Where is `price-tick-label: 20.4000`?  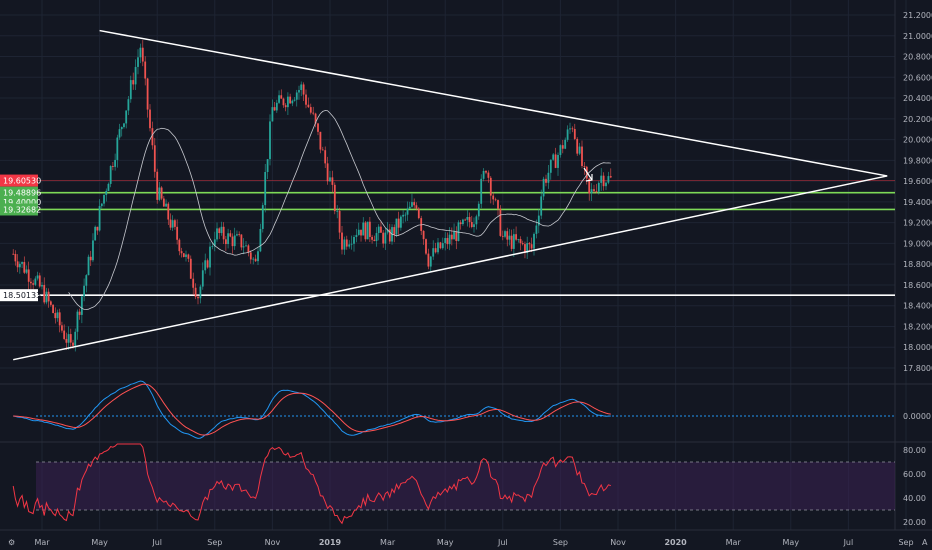 price-tick-label: 20.4000 is located at coordinates (917, 98).